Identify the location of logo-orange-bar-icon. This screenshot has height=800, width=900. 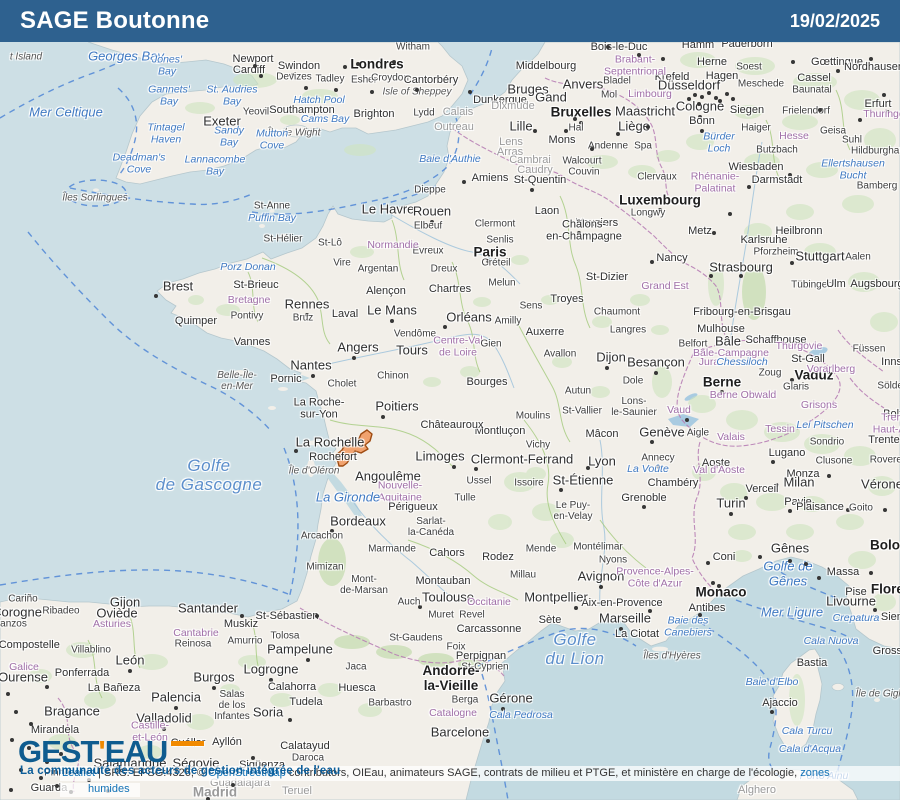
(188, 743).